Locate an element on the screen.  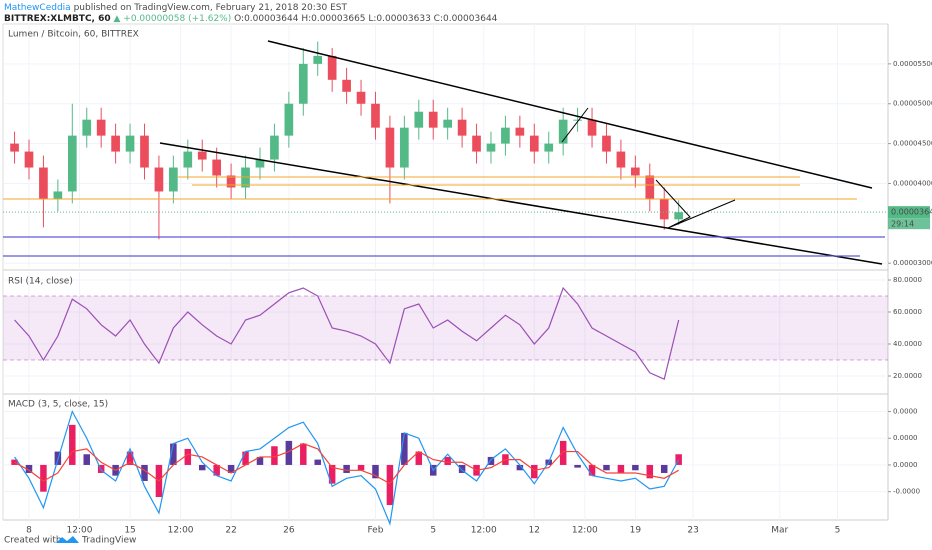
y-tick-label: -0.0000 is located at coordinates (906, 492).